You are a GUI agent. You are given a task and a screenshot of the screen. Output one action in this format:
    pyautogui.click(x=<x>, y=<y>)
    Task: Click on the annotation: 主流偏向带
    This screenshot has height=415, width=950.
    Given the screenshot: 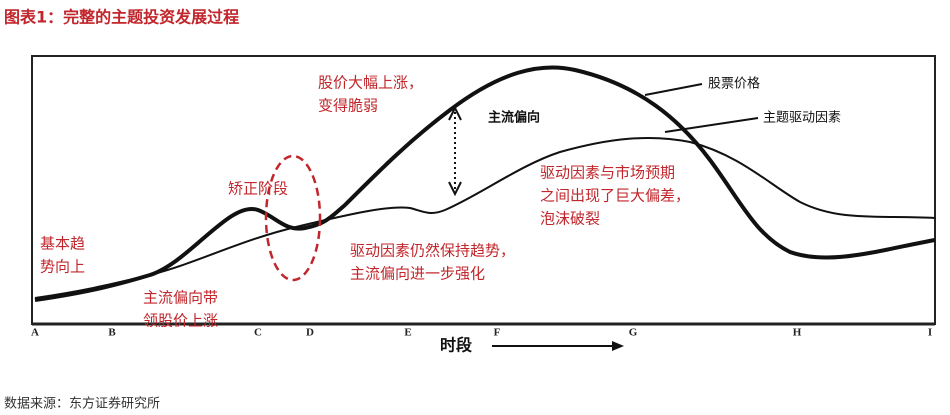 What is the action you would take?
    pyautogui.click(x=180, y=298)
    